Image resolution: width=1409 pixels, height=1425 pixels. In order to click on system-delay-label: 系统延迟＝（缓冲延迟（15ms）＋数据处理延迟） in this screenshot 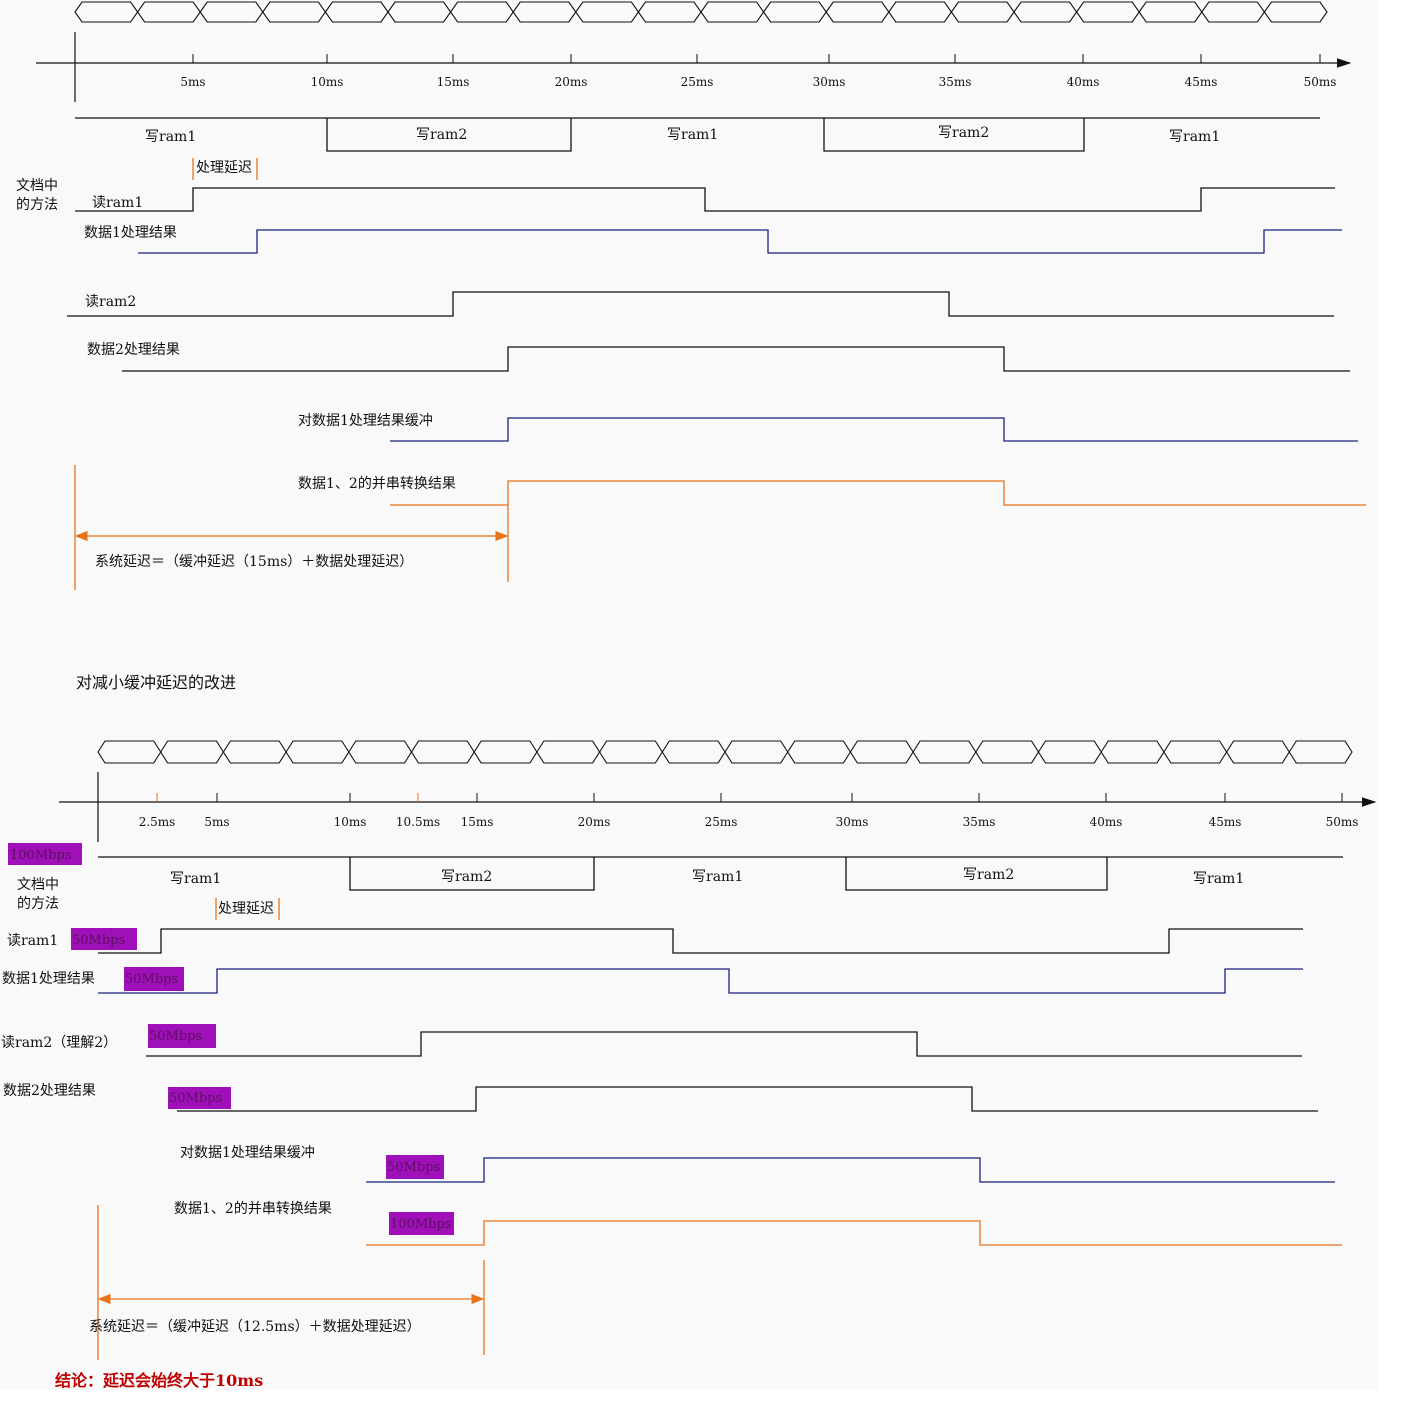, I will do `click(254, 562)`.